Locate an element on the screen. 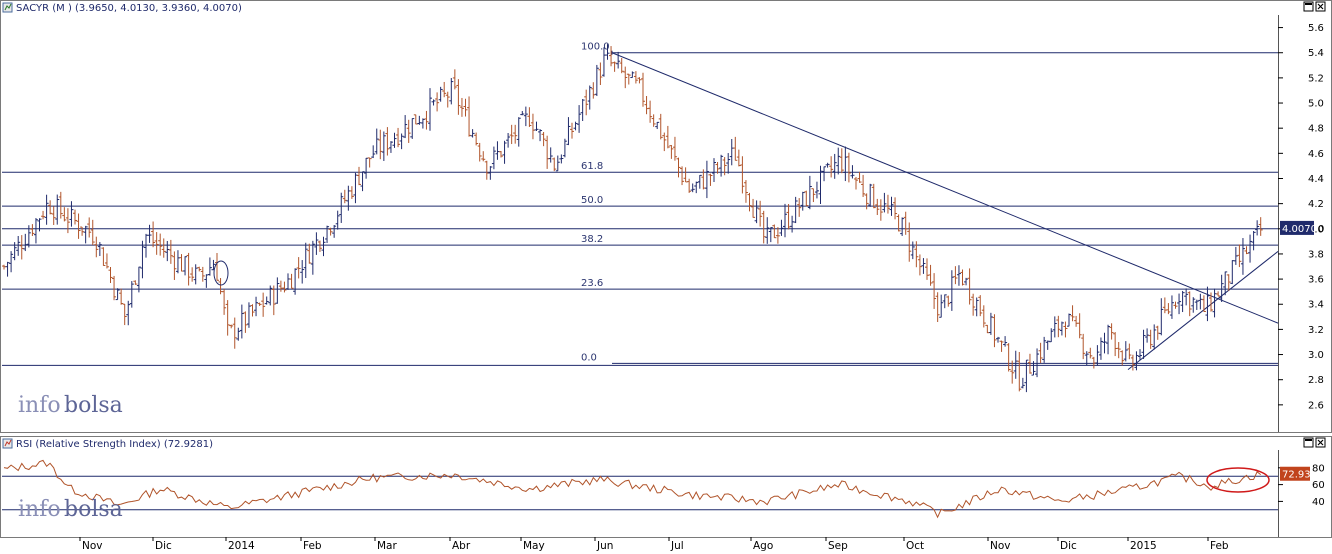  price-panel-close-icon is located at coordinates (1320, 6).